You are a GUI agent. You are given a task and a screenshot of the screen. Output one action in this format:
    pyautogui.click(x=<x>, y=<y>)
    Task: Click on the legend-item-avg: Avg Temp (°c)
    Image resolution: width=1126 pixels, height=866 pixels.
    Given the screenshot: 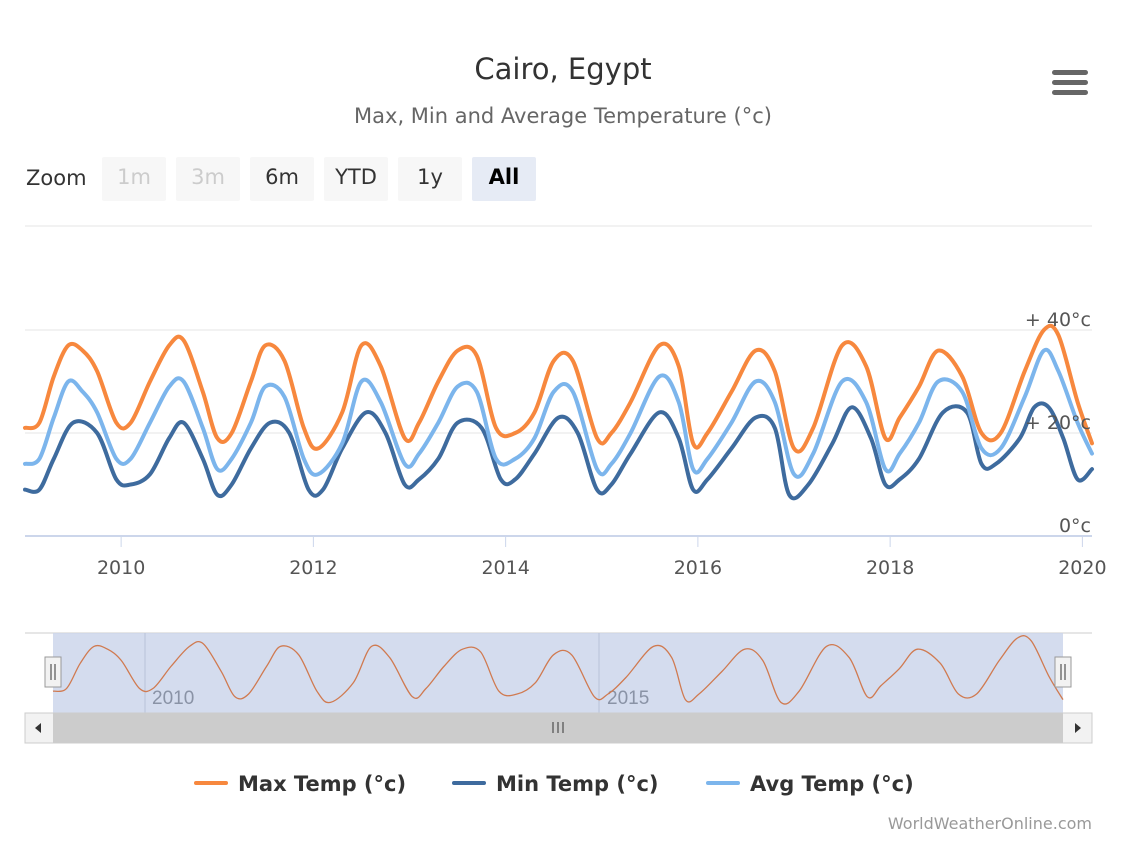 What is the action you would take?
    pyautogui.click(x=810, y=784)
    